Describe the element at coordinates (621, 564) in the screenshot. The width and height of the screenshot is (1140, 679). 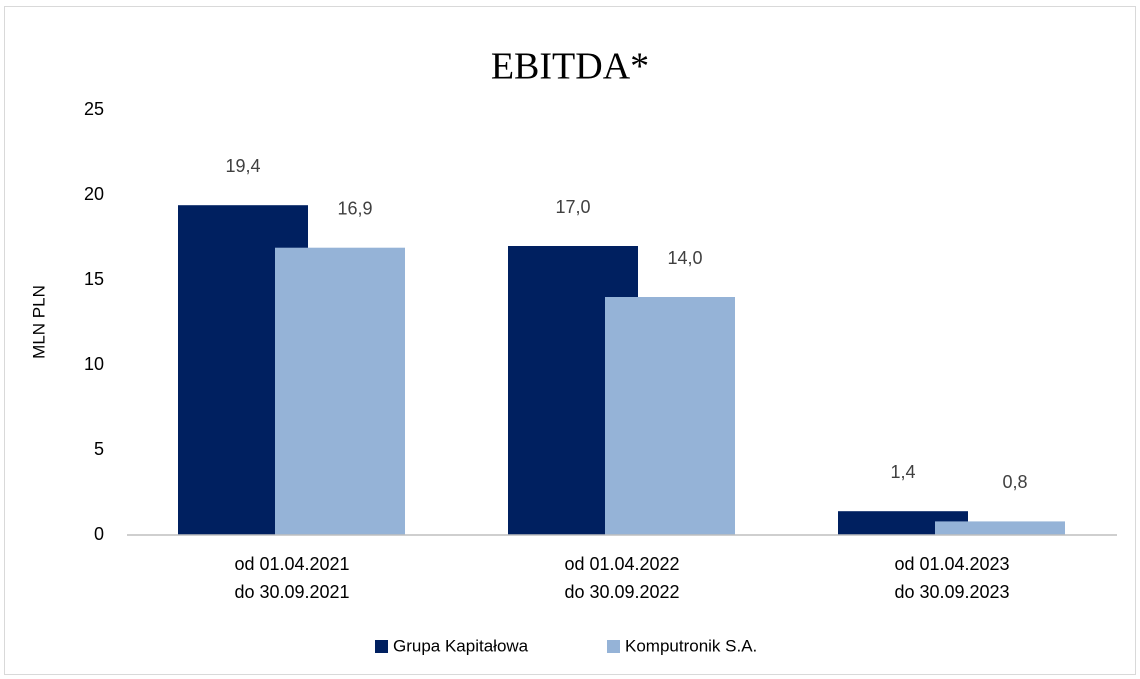
I see `x-tick-label: od 01.04.2022` at that location.